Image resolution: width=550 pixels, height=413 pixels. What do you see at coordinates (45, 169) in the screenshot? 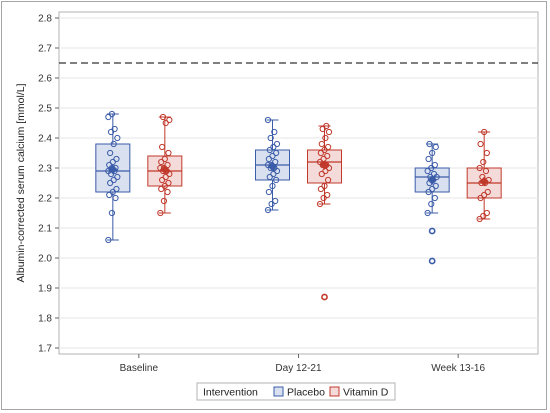
I see `y-tick-label: 2.3` at bounding box center [45, 169].